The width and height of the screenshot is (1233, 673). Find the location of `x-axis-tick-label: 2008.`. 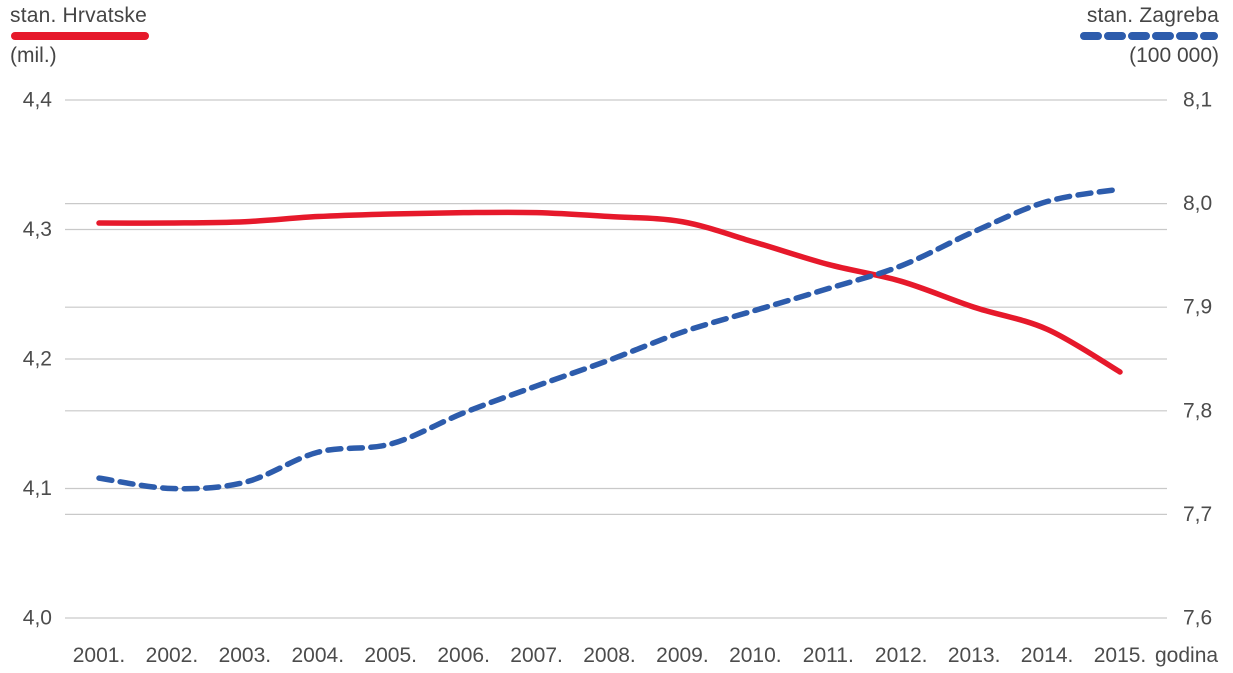

x-axis-tick-label: 2008. is located at coordinates (609, 655).